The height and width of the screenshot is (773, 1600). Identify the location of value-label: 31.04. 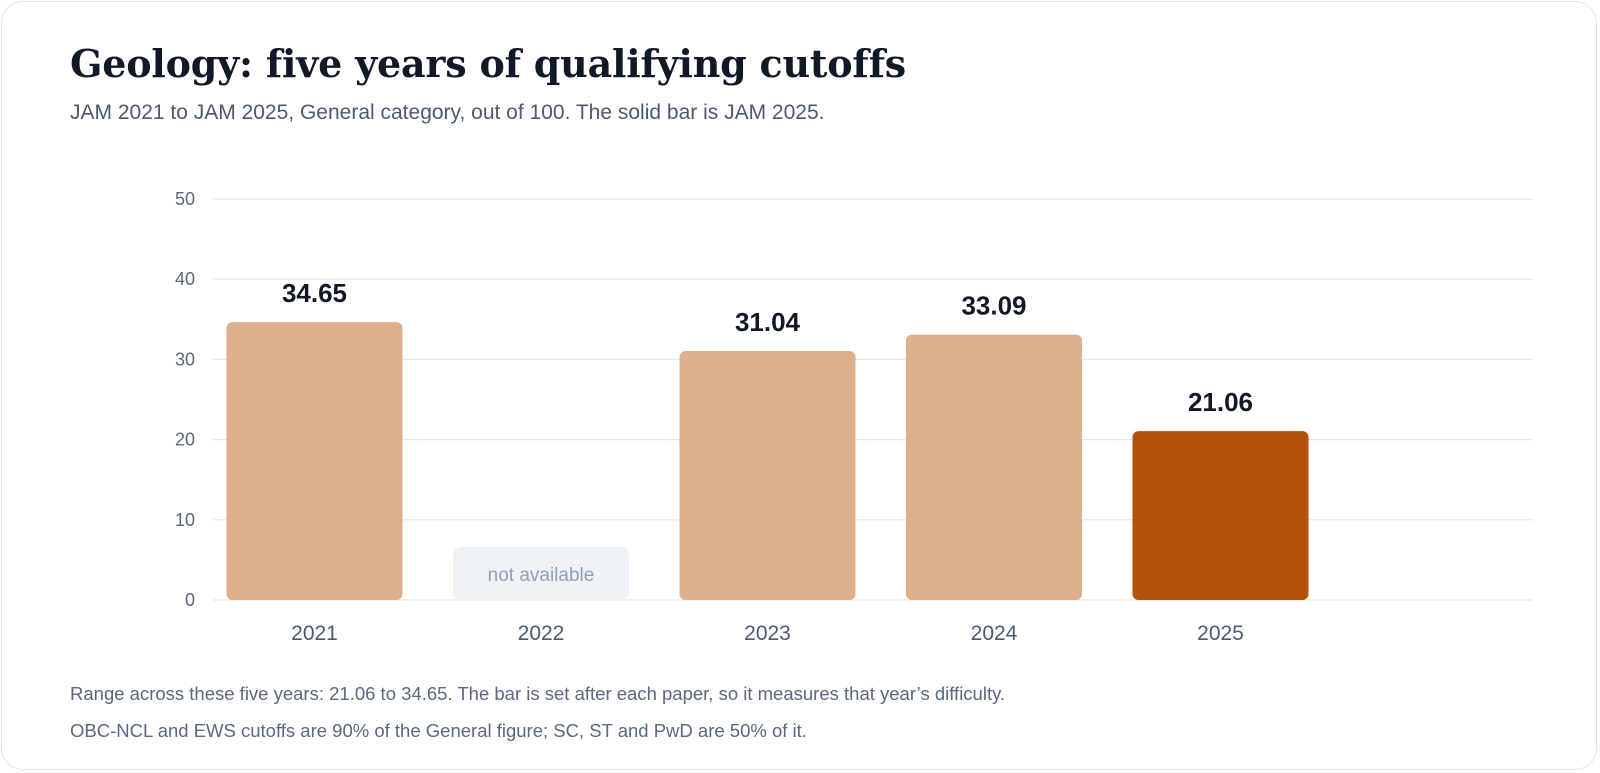
(768, 322).